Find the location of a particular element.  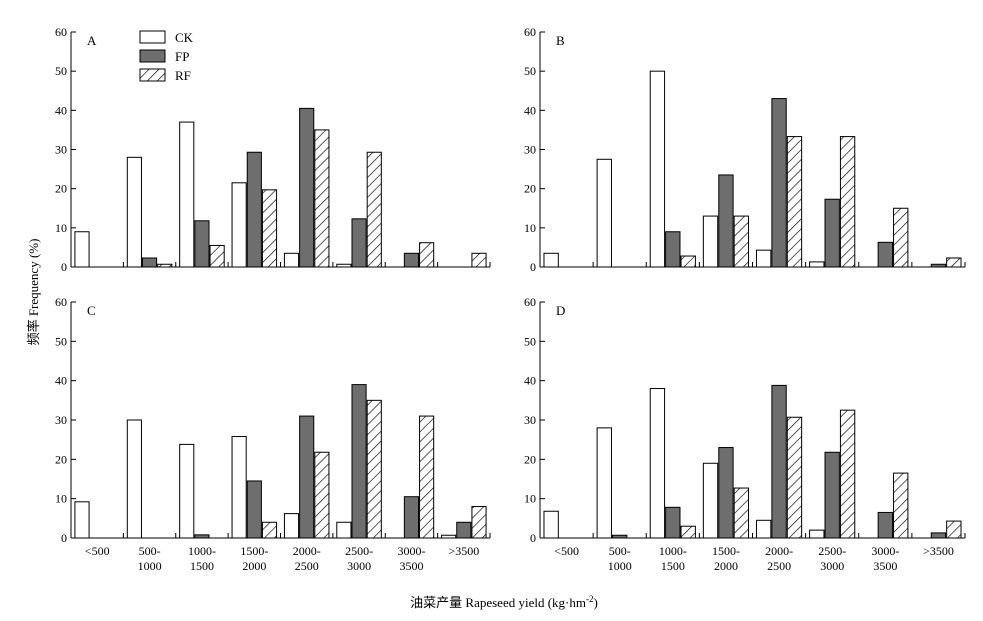

panel-label: D is located at coordinates (560, 310).